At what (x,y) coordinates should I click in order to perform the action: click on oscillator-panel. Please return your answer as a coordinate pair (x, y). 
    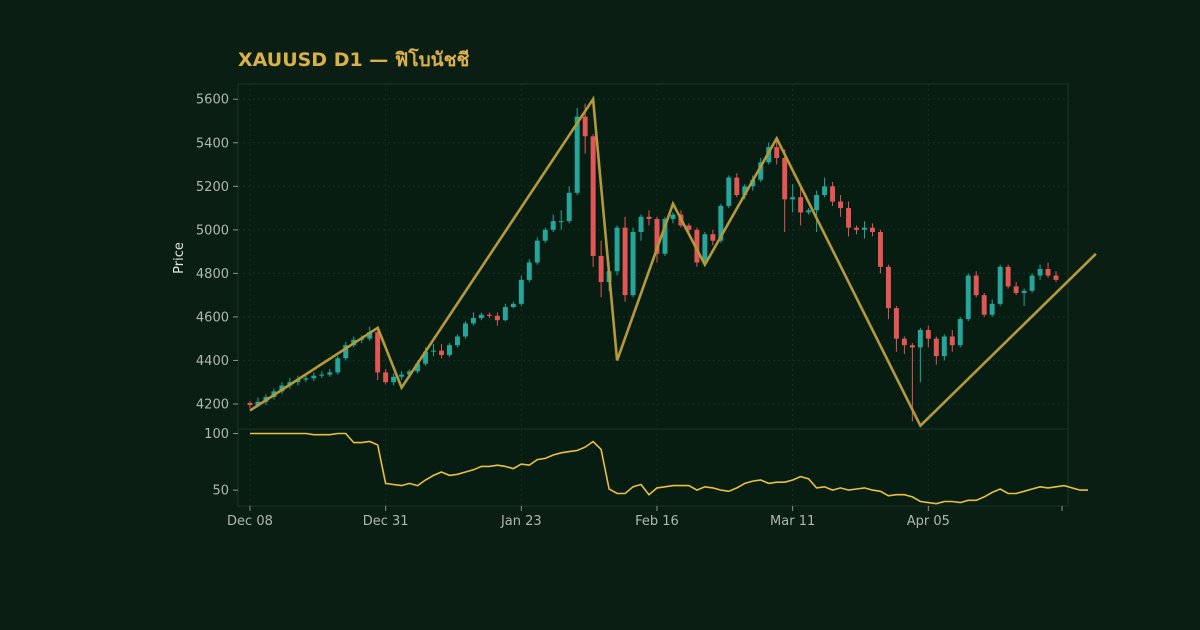
    Looking at the image, I should click on (653, 467).